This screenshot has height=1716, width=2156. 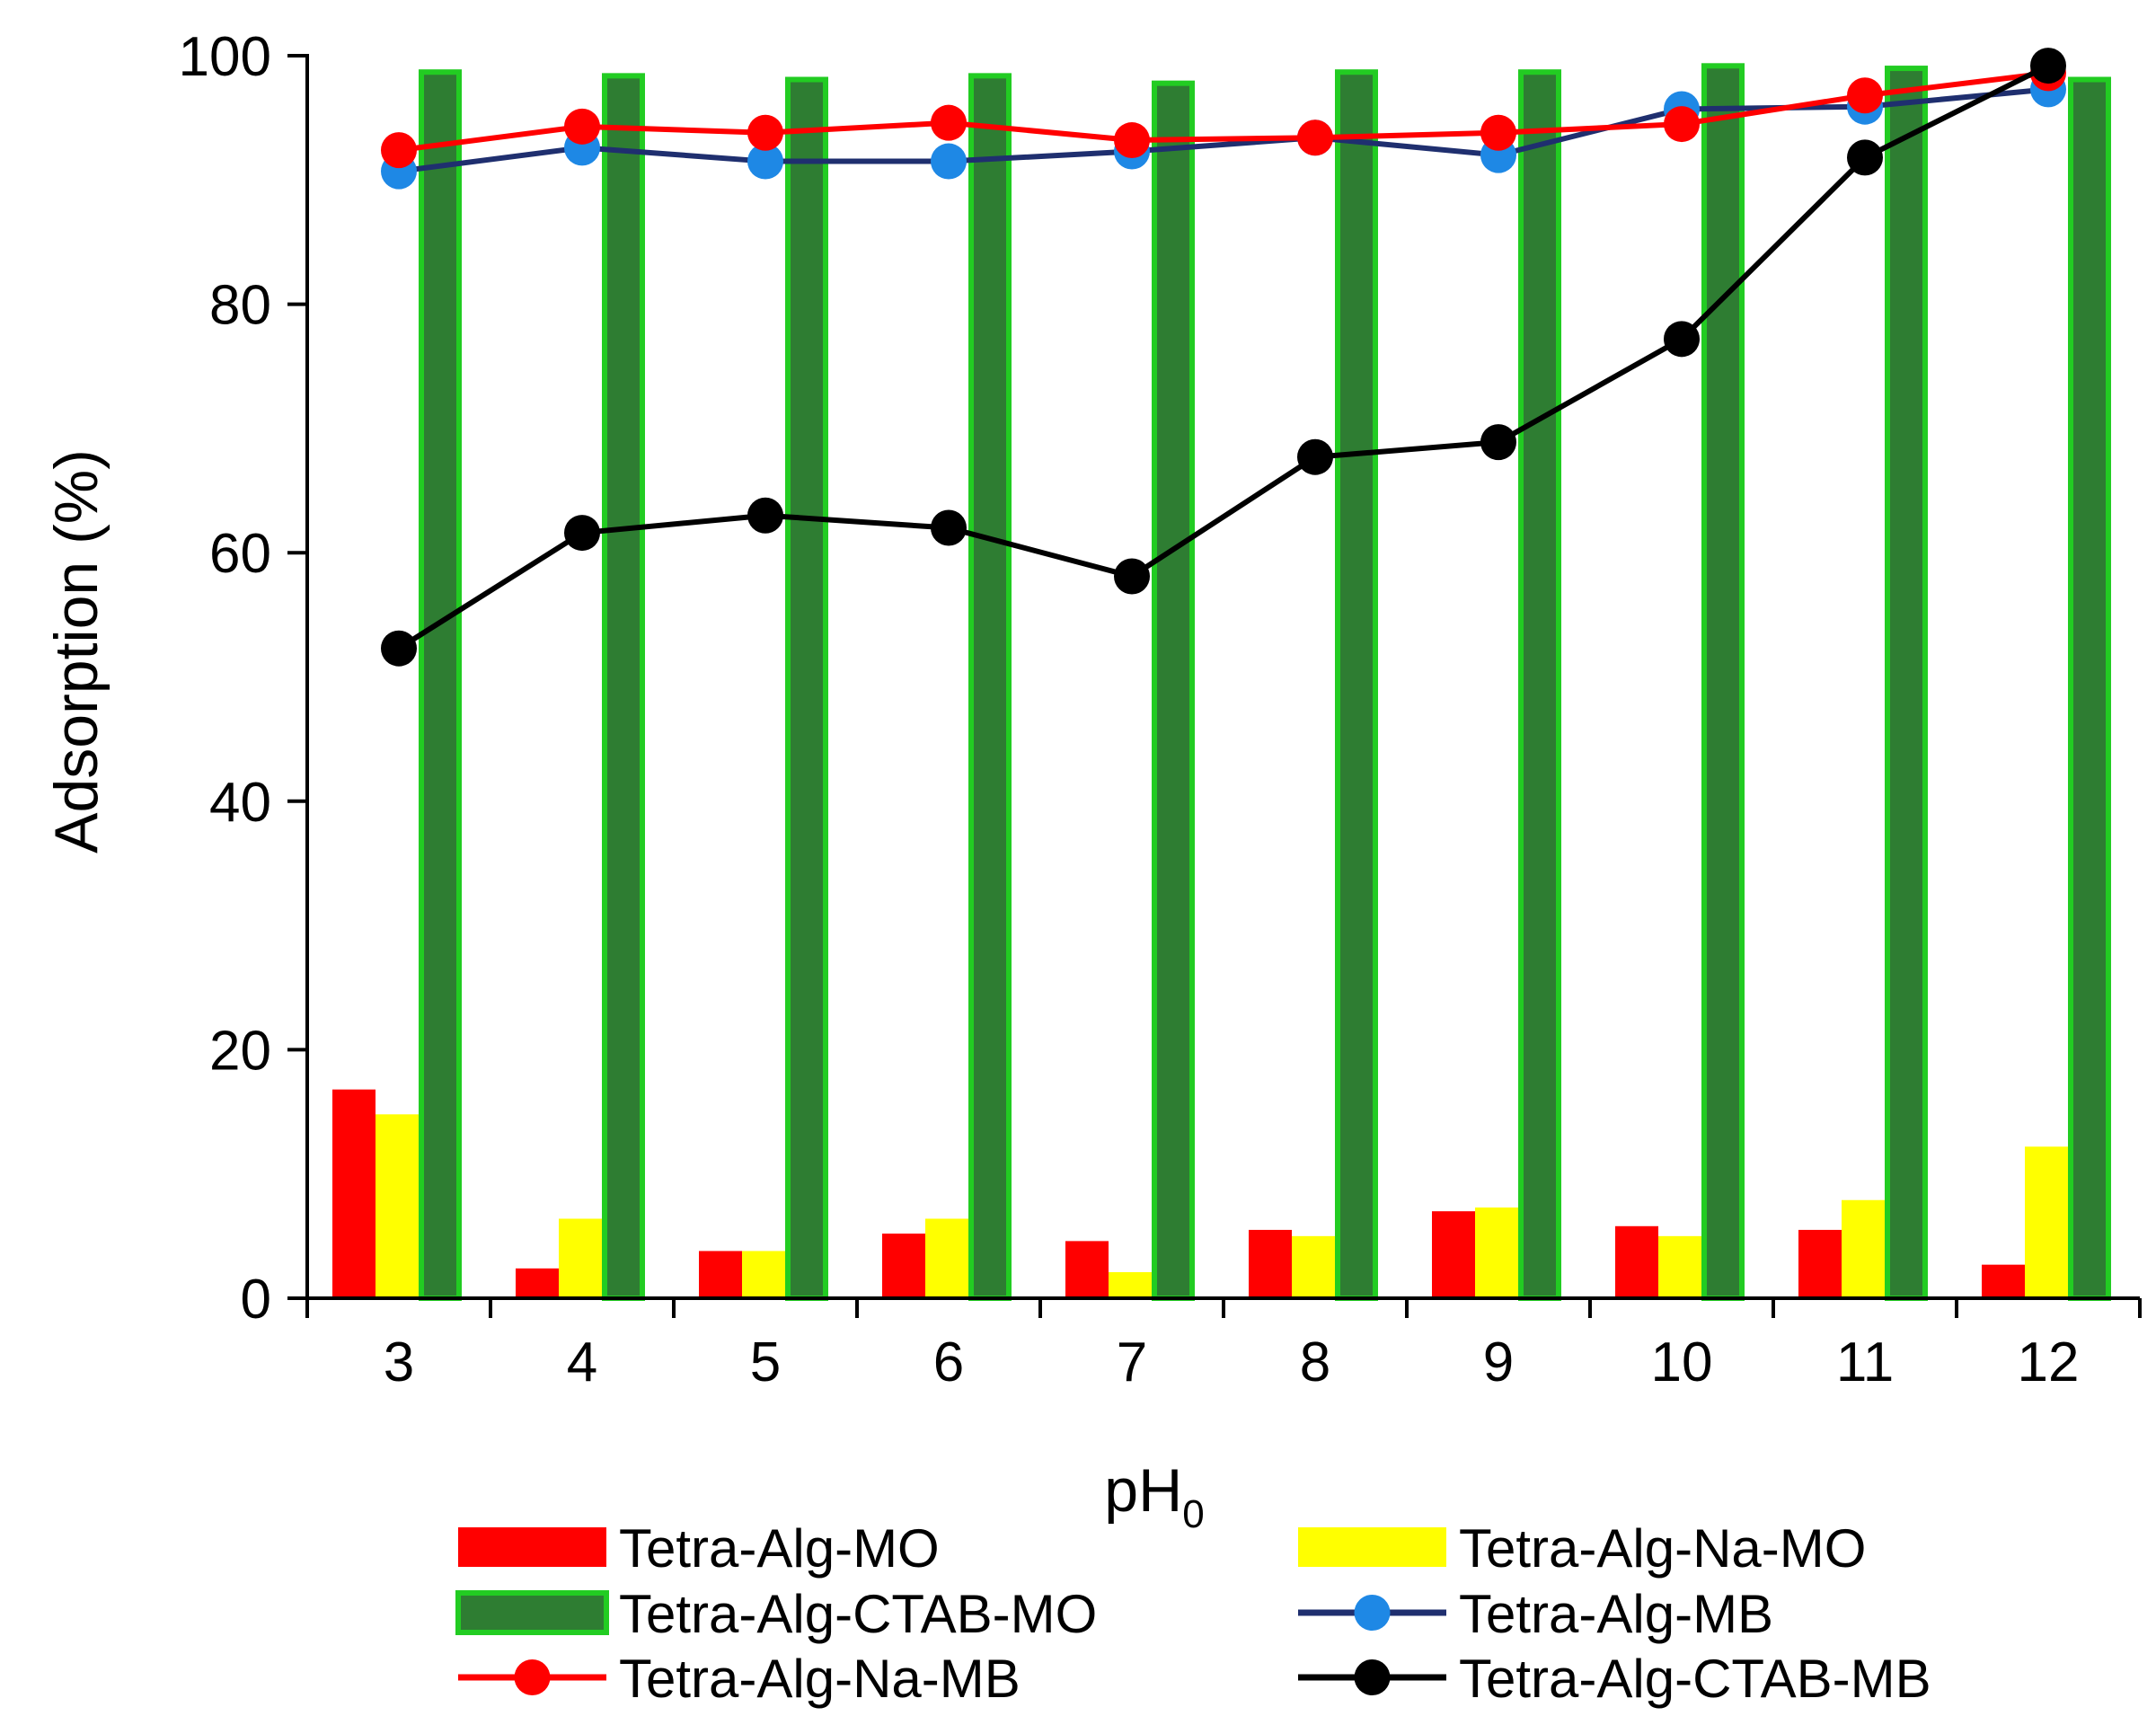 What do you see at coordinates (820, 1679) in the screenshot?
I see `legend-label-tetra-alg-na-mb: Tetra-Alg-Na-MB` at bounding box center [820, 1679].